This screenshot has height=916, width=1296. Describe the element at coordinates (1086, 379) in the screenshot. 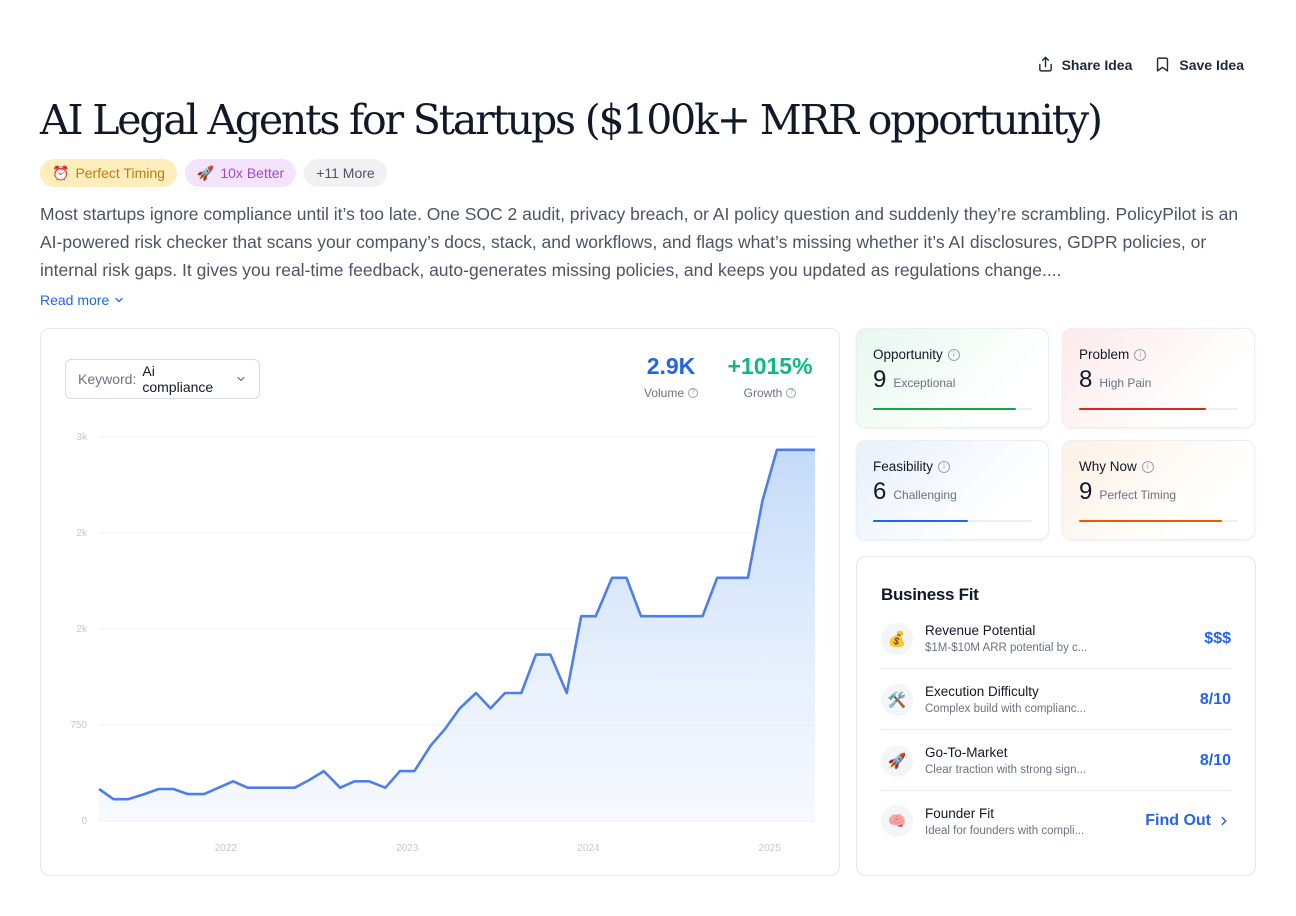

I see `score-value: 8` at that location.